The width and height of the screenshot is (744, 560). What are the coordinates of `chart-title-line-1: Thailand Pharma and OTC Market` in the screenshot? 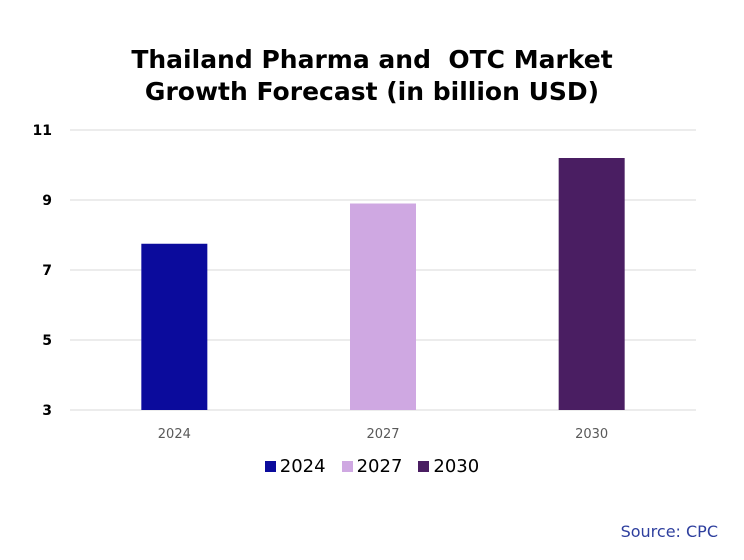 It's located at (372, 59).